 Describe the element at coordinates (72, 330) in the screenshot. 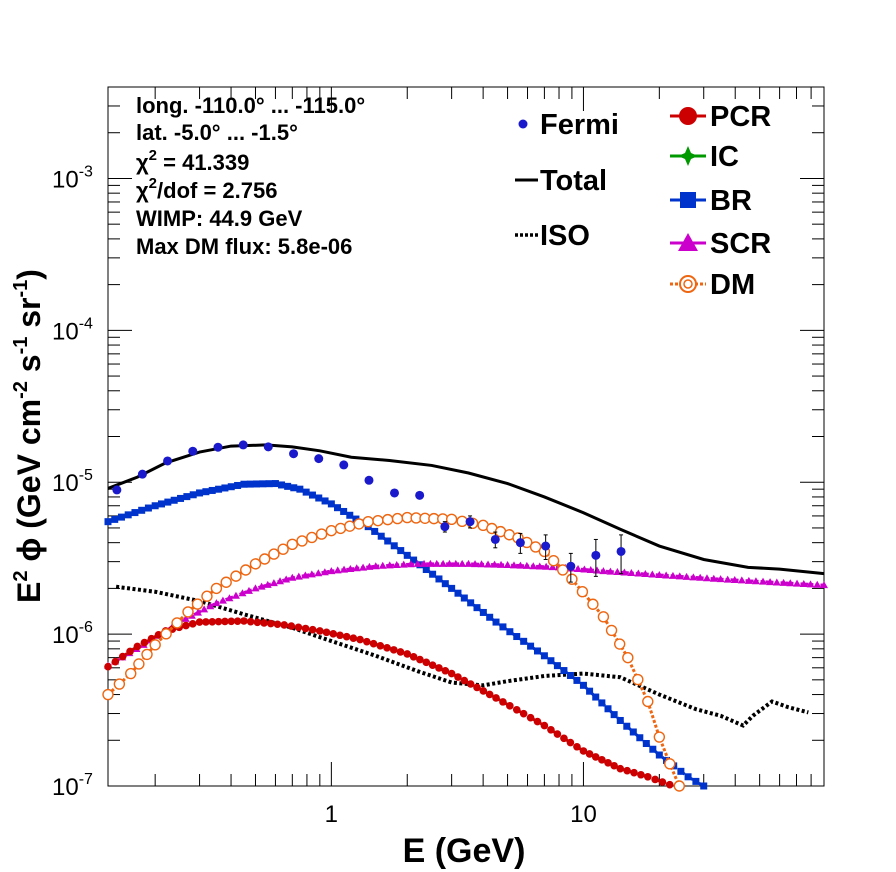

I see `y-tick-label: 10-4` at that location.